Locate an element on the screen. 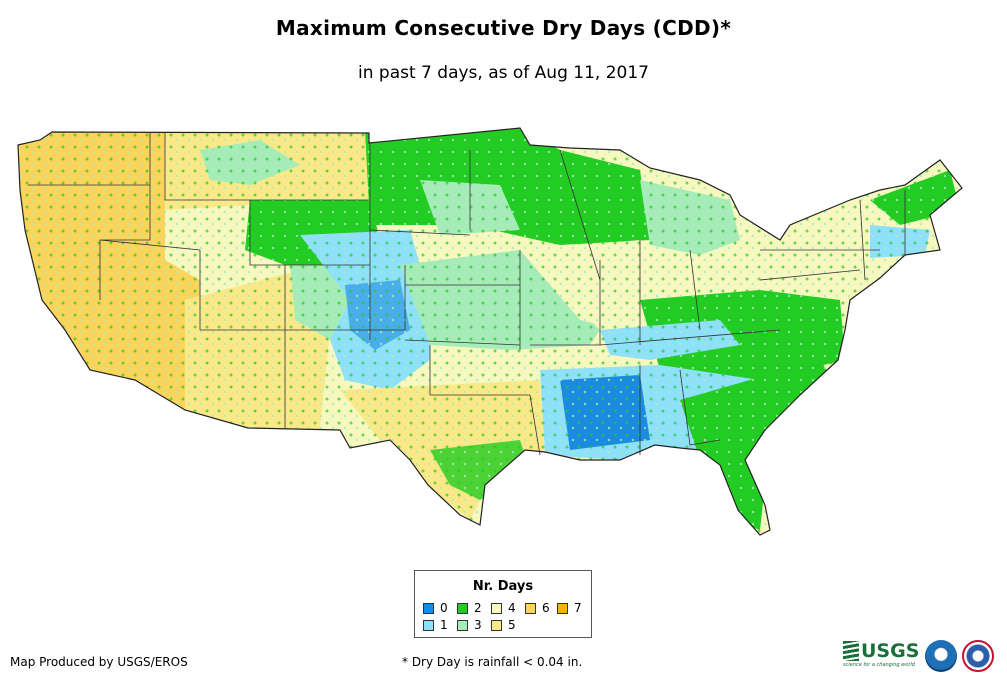 The height and width of the screenshot is (691, 1007). legend-label: 7 is located at coordinates (578, 608).